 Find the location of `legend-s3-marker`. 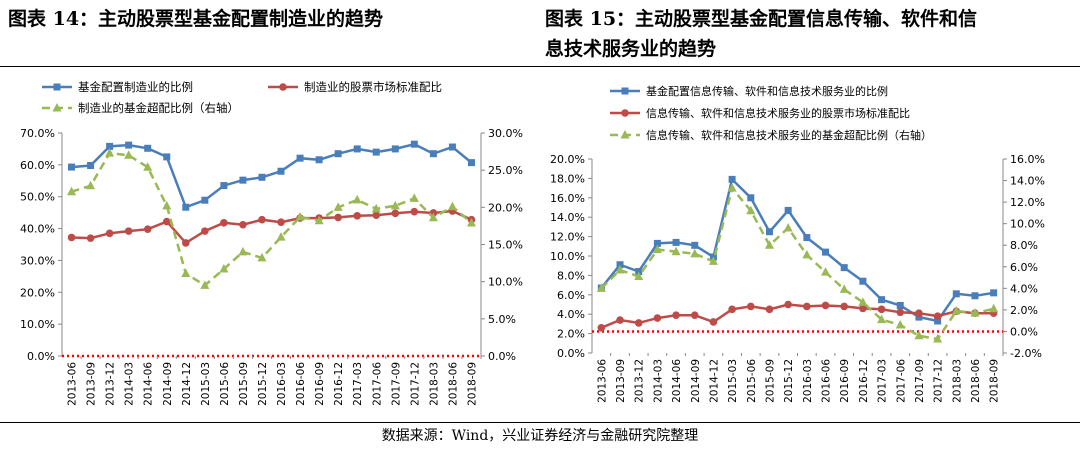

legend-s3-marker is located at coordinates (625, 134).